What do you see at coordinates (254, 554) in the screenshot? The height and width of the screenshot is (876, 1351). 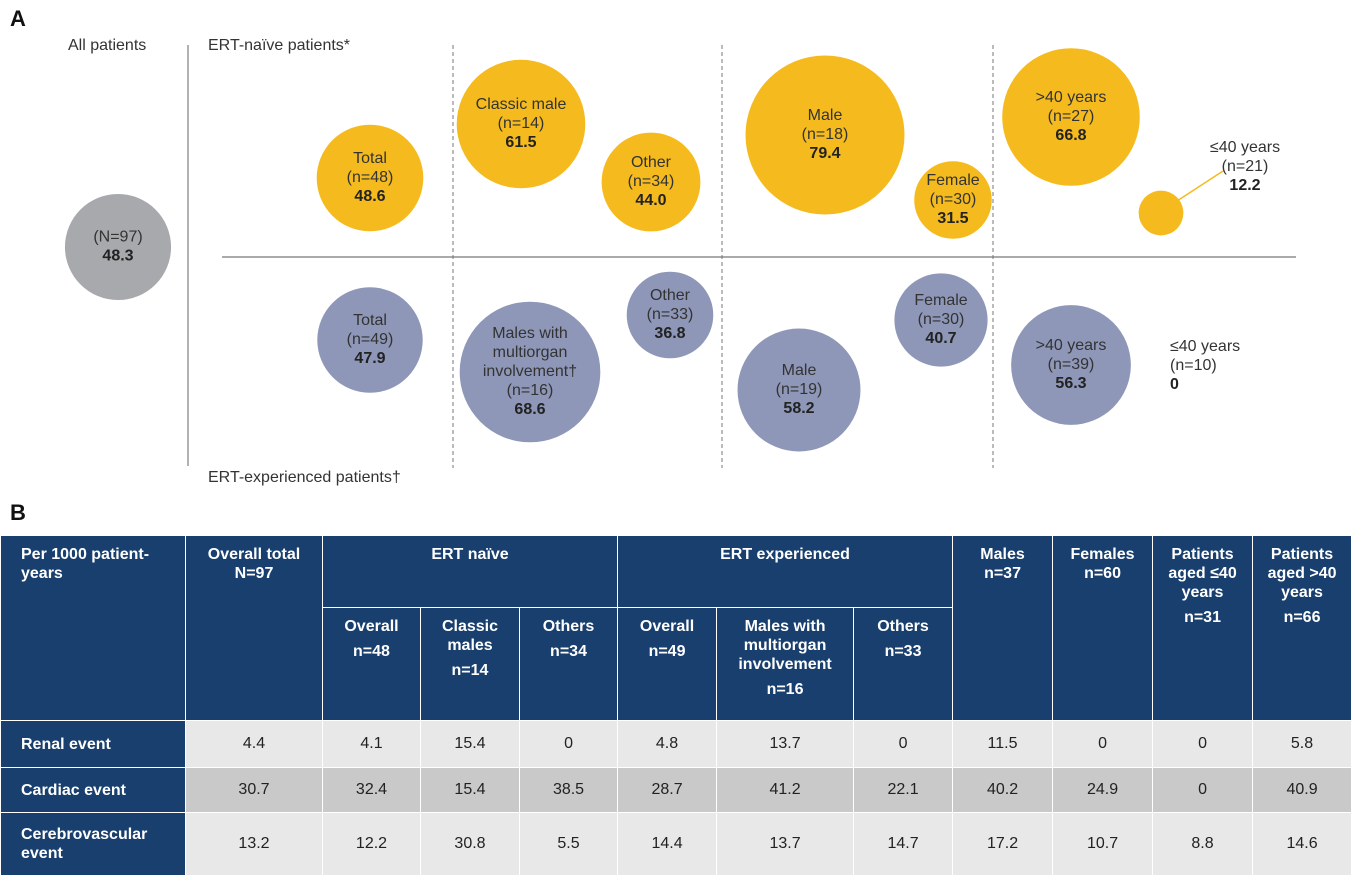 I see `header-label: Overall total` at bounding box center [254, 554].